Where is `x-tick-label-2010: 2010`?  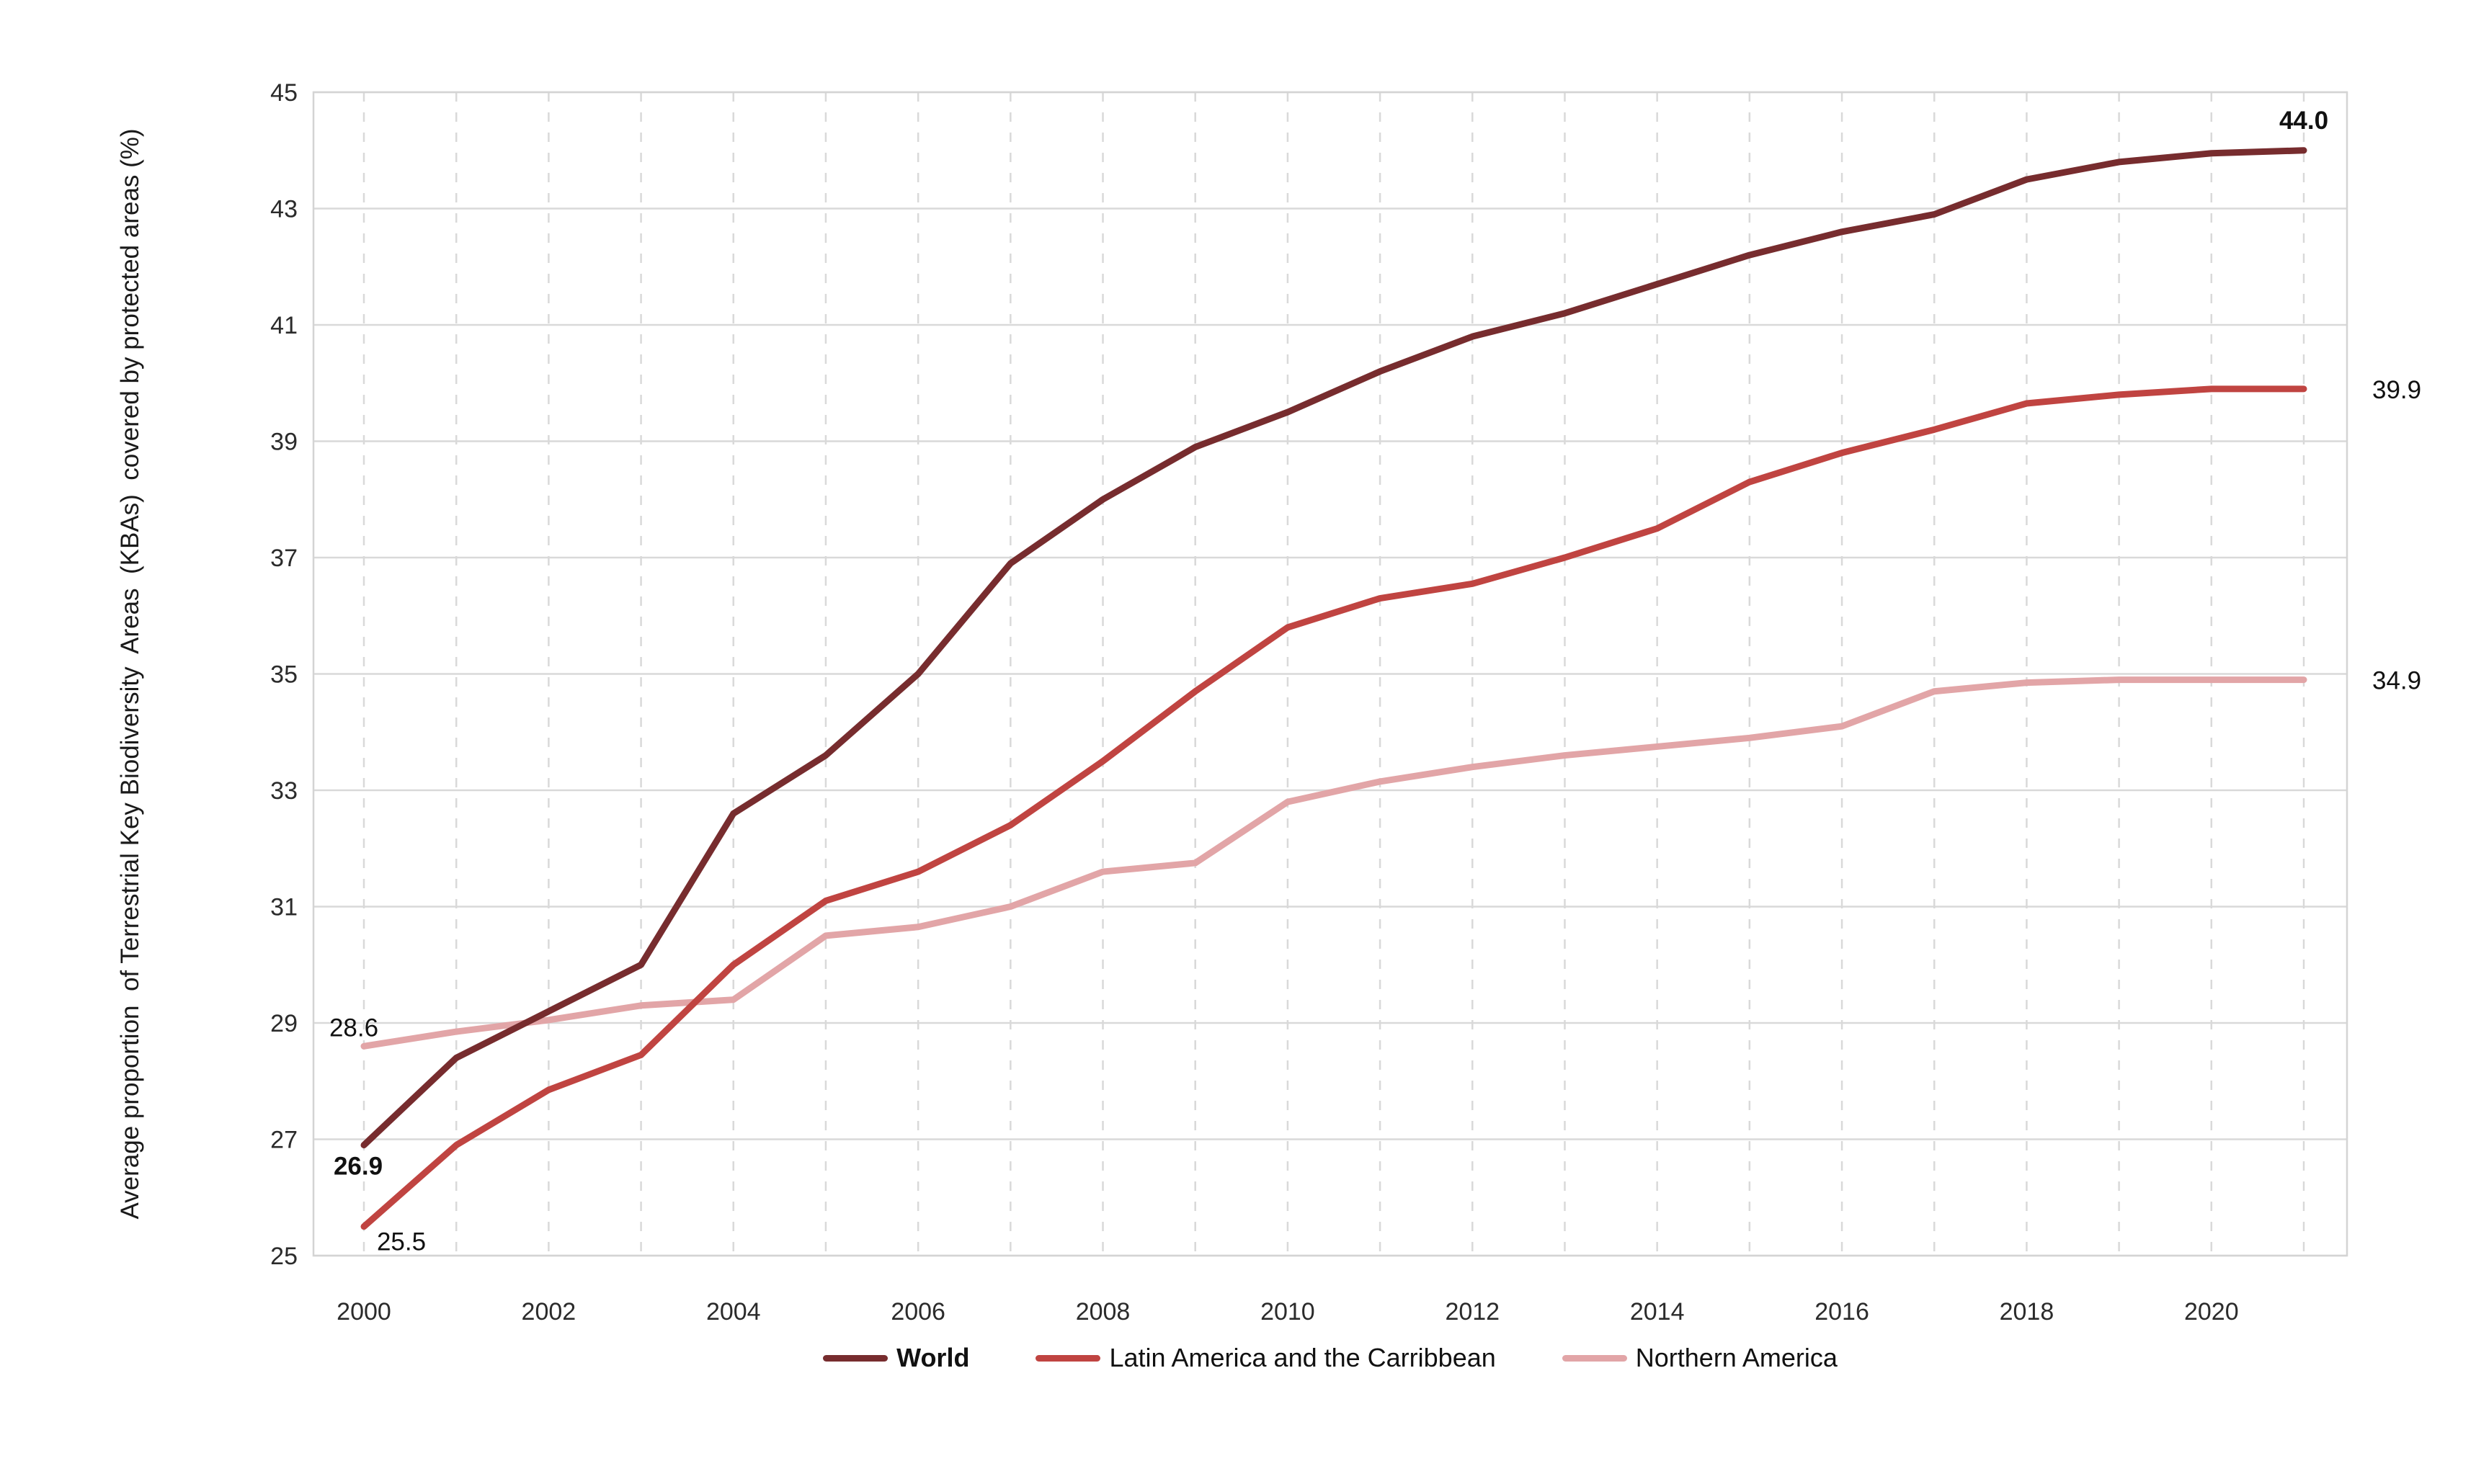 x-tick-label-2010: 2010 is located at coordinates (1287, 1312).